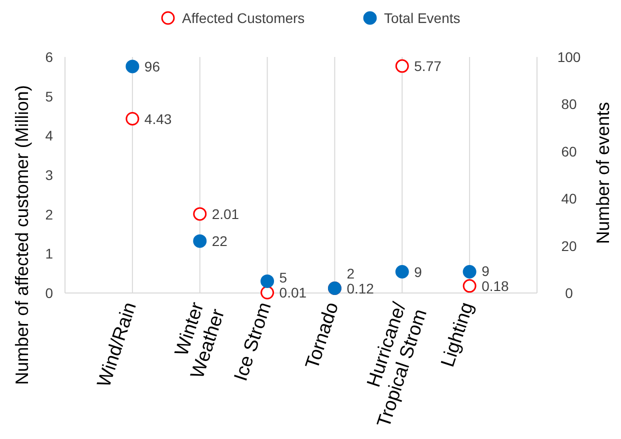  Describe the element at coordinates (350, 273) in the screenshot. I see `data-label: 2` at that location.